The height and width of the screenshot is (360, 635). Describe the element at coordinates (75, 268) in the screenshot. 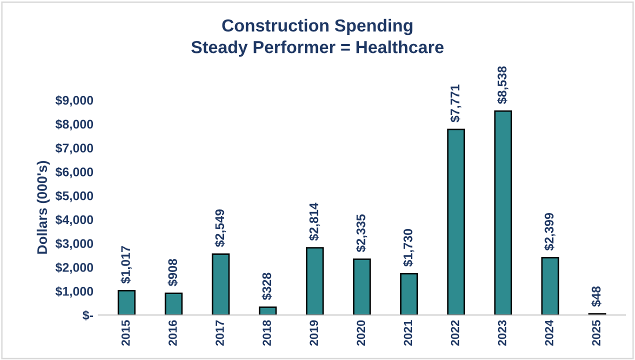

I see `y-tick-label: $2,000` at that location.